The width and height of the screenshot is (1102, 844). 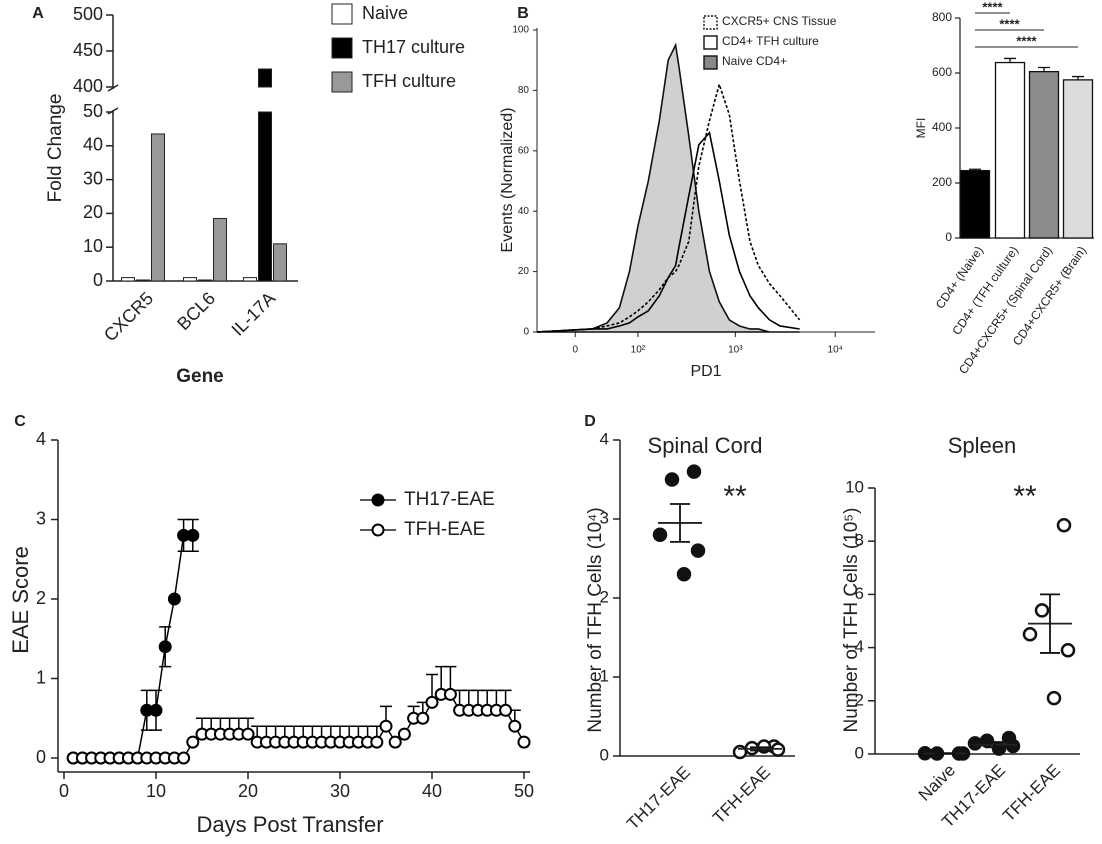 I want to click on chart-title: Spleen, so click(x=982, y=445).